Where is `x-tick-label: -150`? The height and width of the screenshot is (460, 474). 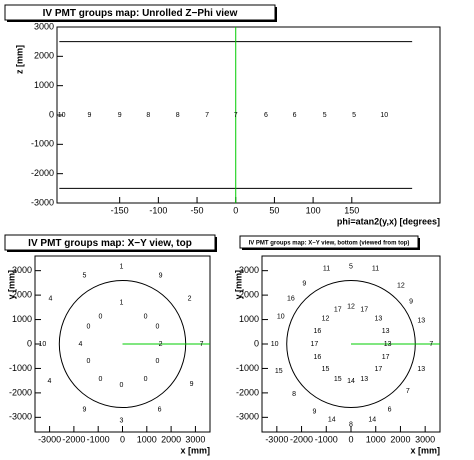
x-tick-label: -150 is located at coordinates (120, 210).